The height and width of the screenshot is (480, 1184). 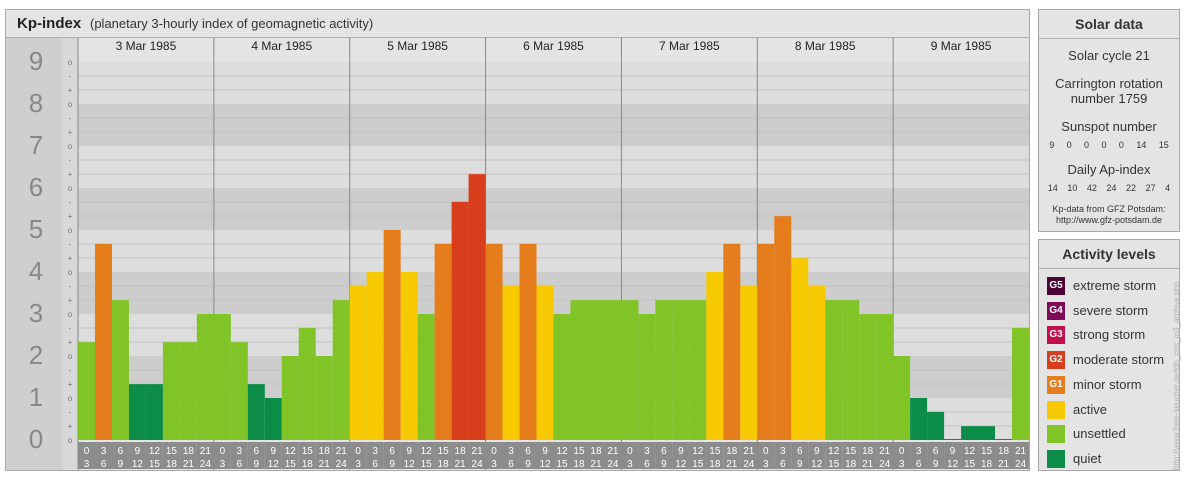 I want to click on legend-swatch: G4, so click(x=1056, y=310).